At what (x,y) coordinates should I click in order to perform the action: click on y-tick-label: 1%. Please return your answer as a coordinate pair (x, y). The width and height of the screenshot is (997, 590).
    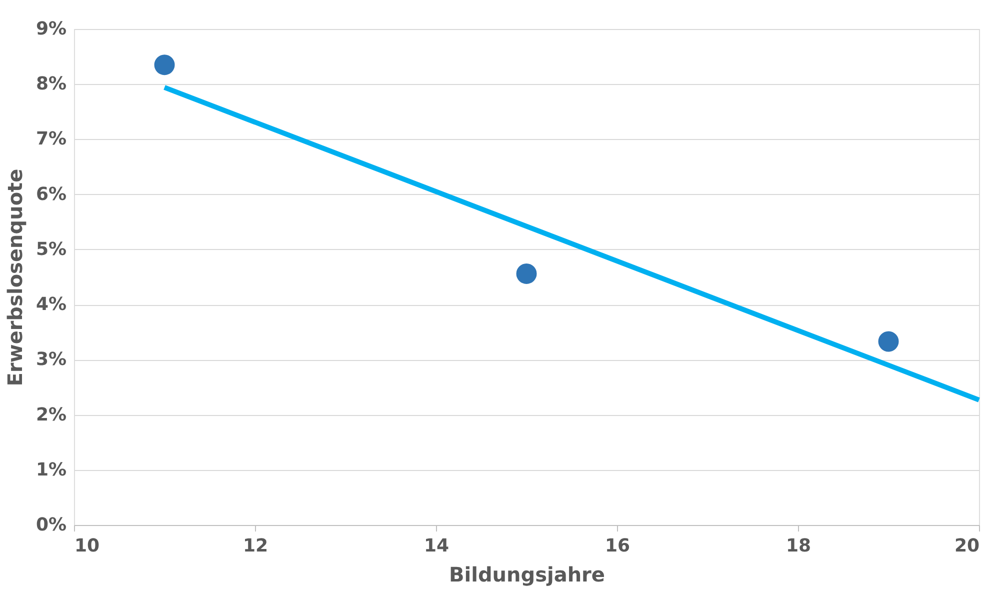
    Looking at the image, I should click on (51, 469).